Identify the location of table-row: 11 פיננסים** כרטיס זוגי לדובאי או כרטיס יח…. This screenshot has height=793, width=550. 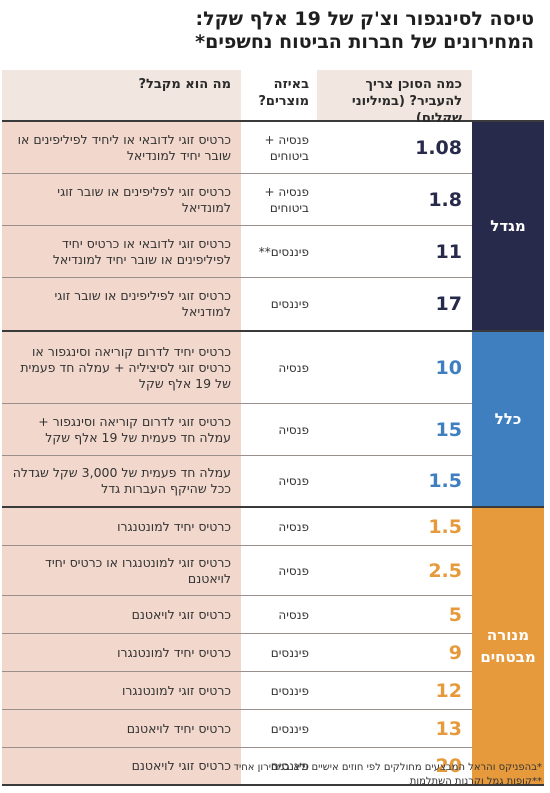
(237, 252).